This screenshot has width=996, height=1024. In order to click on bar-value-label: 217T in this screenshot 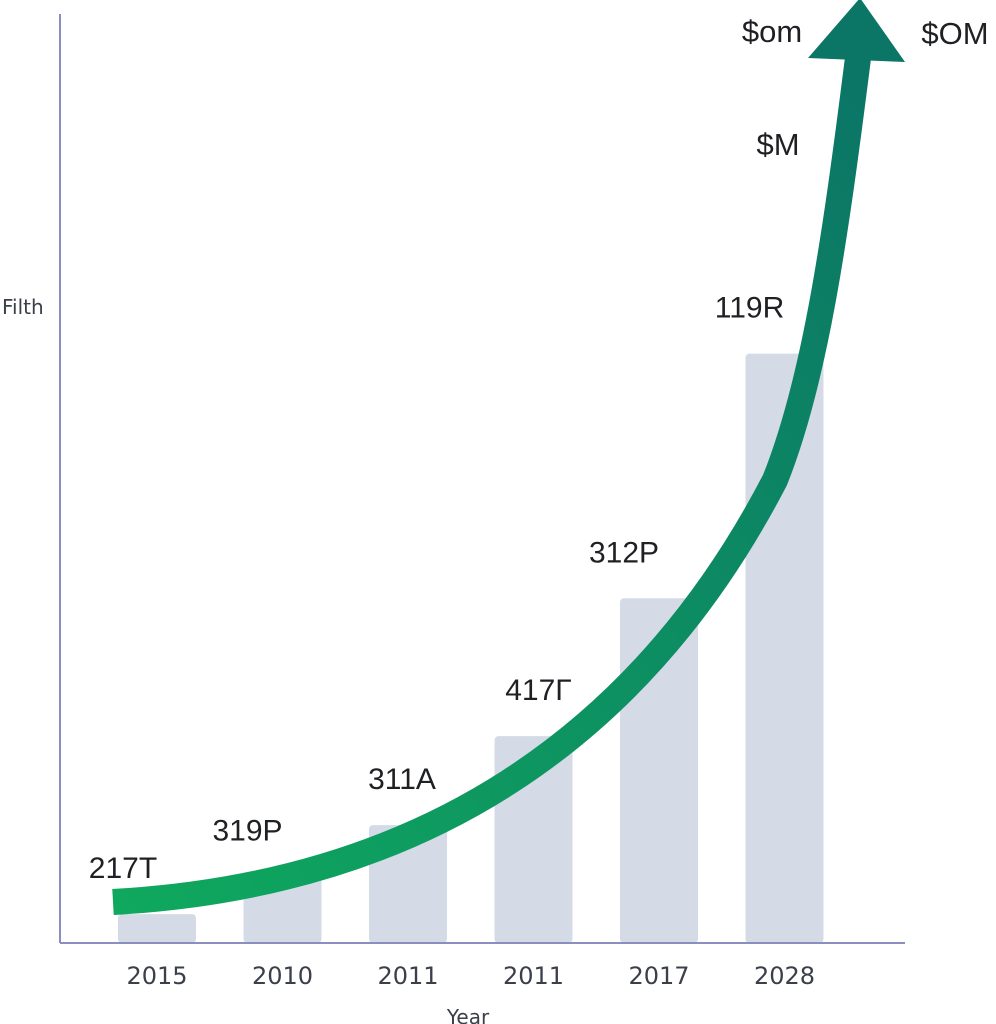, I will do `click(123, 868)`.